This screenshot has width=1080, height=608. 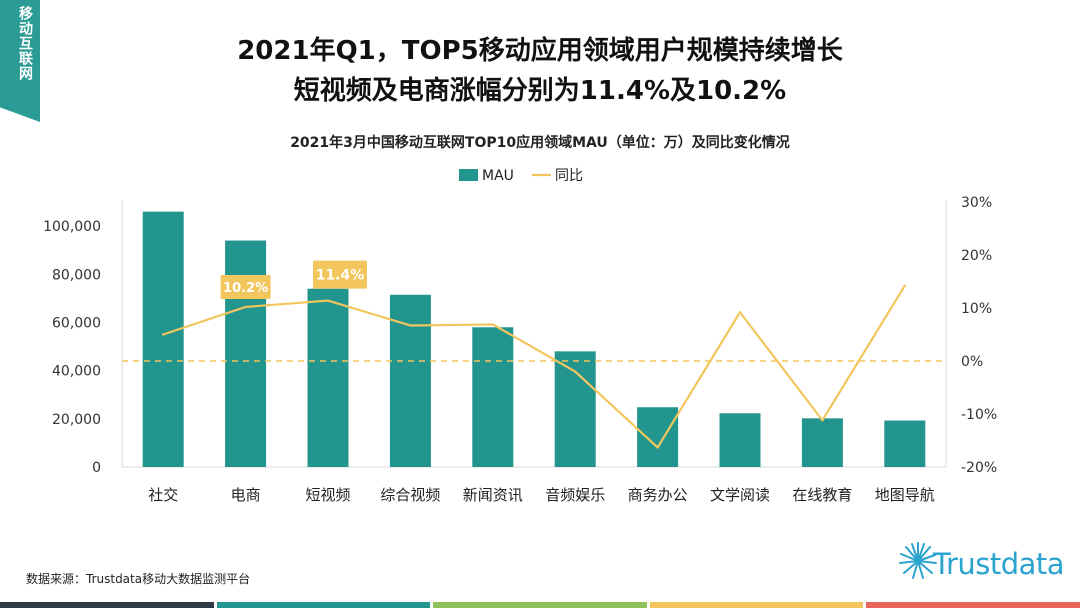 I want to click on category-badge, so click(x=20, y=61).